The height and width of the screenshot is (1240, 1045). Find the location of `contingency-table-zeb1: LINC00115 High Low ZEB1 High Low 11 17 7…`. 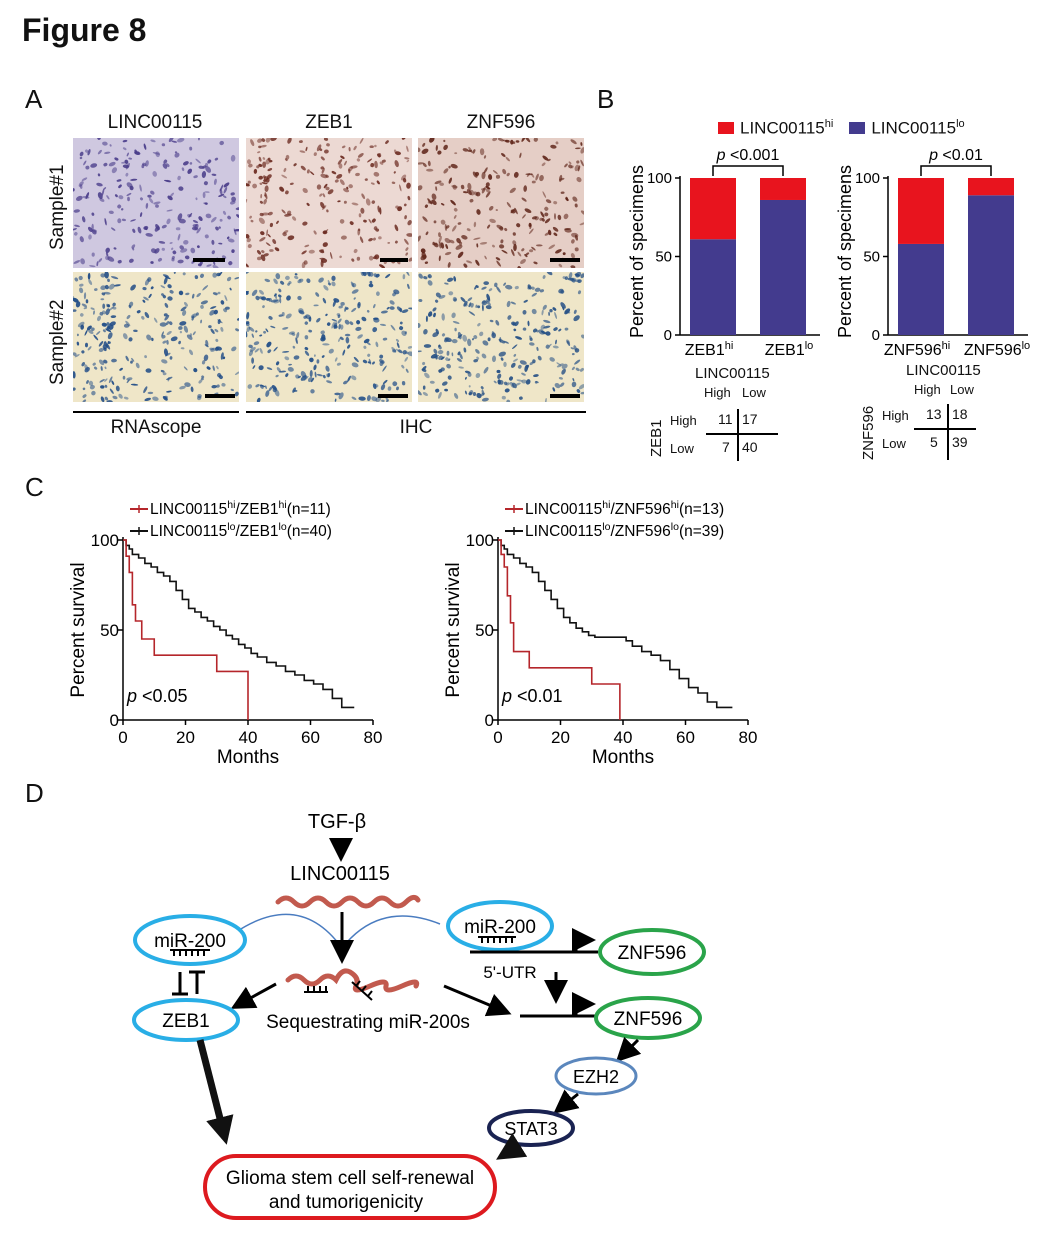

contingency-table-zeb1: LINC00115 High Low ZEB1 High Low 11 17 7… is located at coordinates (720, 415).